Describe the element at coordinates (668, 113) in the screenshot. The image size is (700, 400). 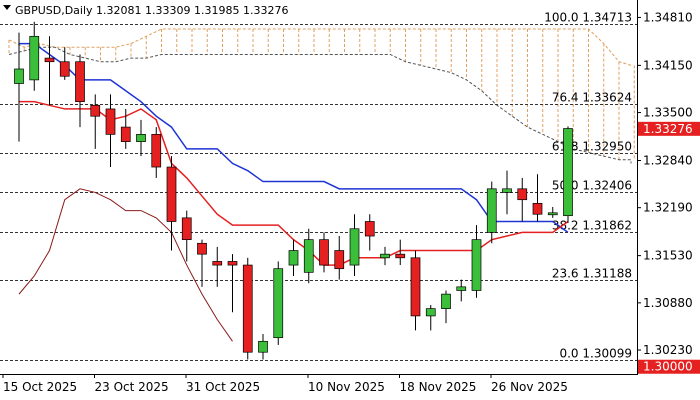
I see `y-tick-label: 1.33500` at that location.